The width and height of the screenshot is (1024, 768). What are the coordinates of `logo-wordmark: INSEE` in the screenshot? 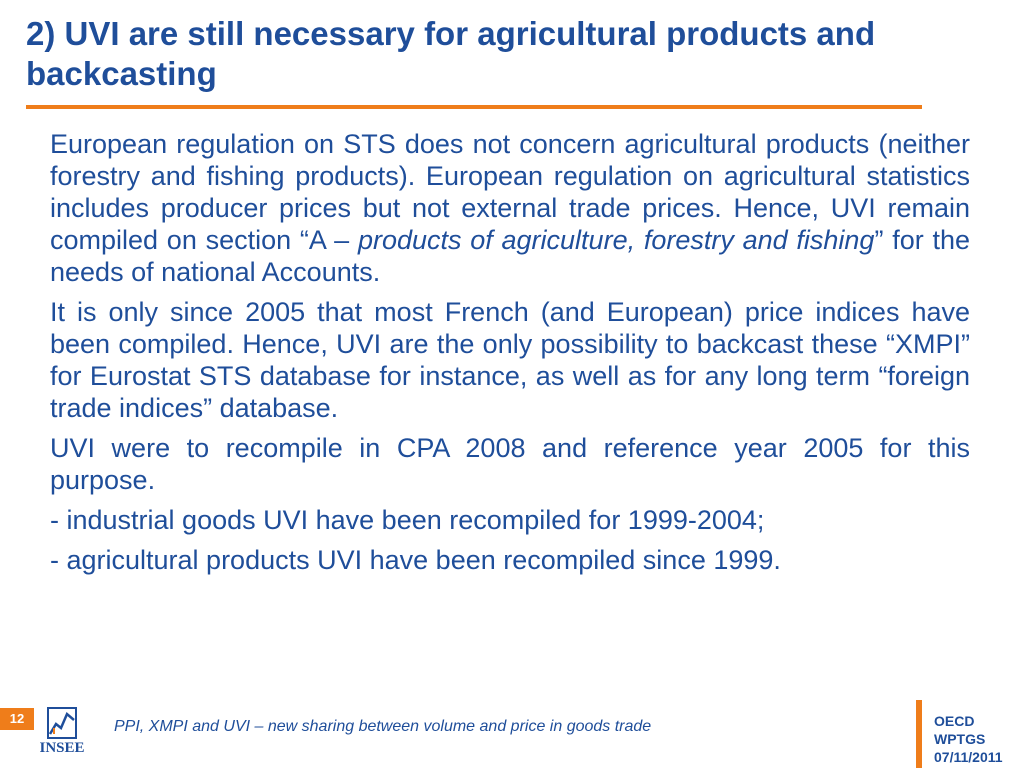 It's located at (62, 748).